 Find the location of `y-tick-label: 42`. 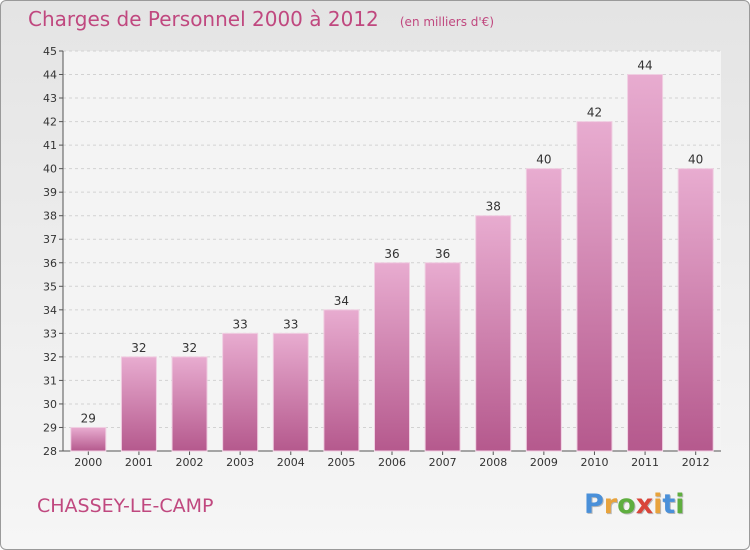

y-tick-label: 42 is located at coordinates (50, 122).